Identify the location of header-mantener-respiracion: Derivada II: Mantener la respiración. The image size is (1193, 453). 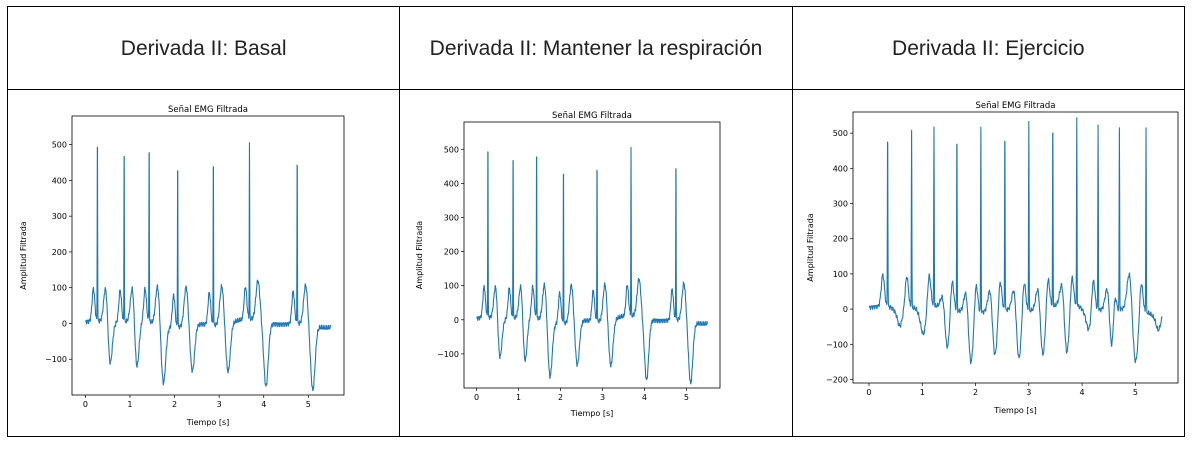
(596, 48).